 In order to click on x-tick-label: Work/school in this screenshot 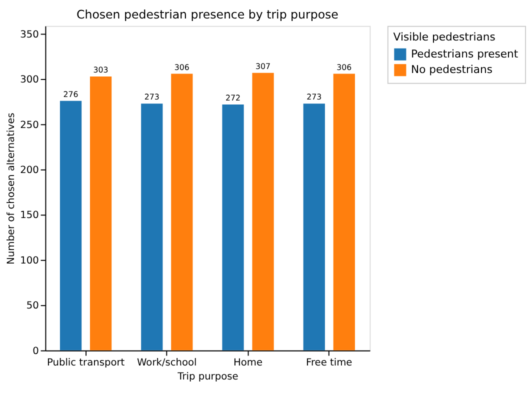, I will do `click(167, 363)`.